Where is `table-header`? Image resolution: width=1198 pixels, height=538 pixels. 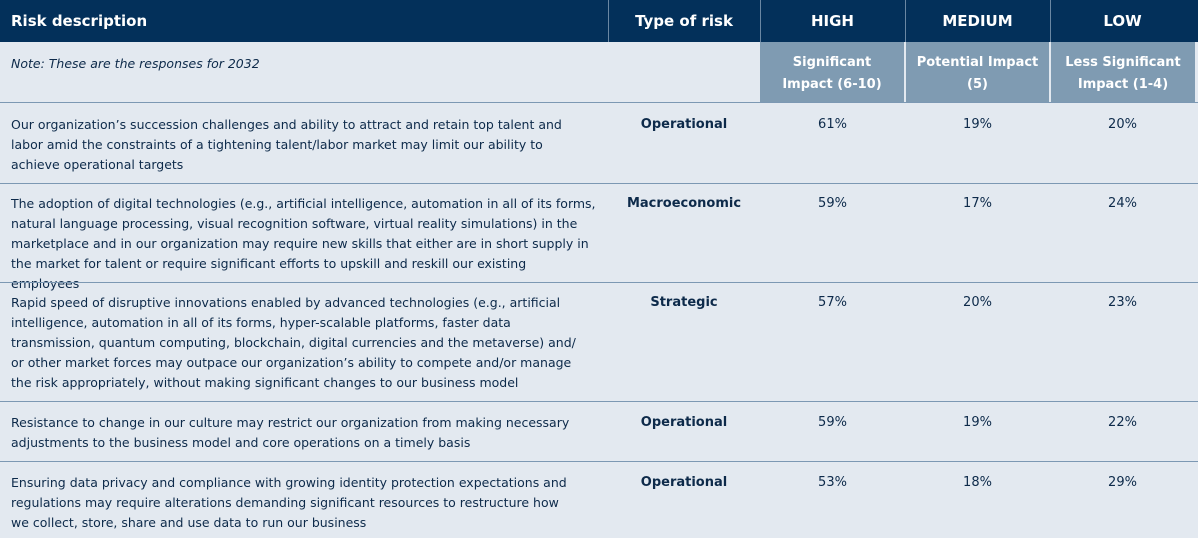 table-header is located at coordinates (599, 21).